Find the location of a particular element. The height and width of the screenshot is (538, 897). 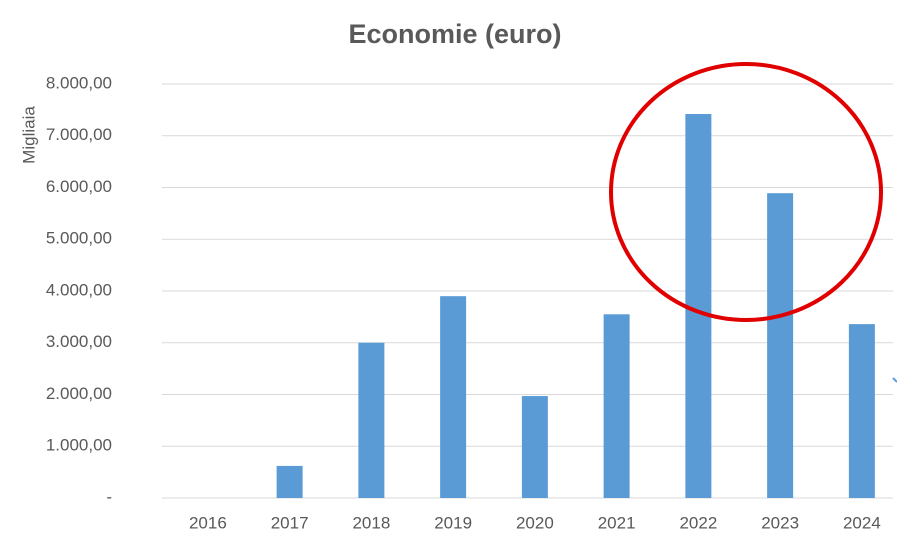

x-tick-label: 2021 is located at coordinates (617, 522).